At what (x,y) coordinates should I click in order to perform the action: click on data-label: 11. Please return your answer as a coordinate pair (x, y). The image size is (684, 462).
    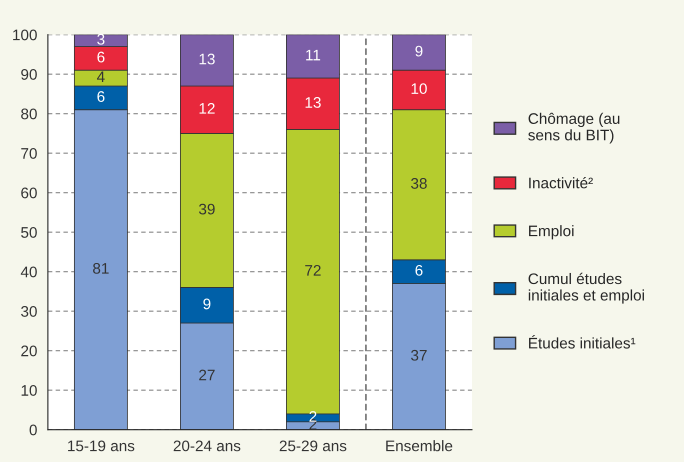
    Looking at the image, I should click on (313, 55).